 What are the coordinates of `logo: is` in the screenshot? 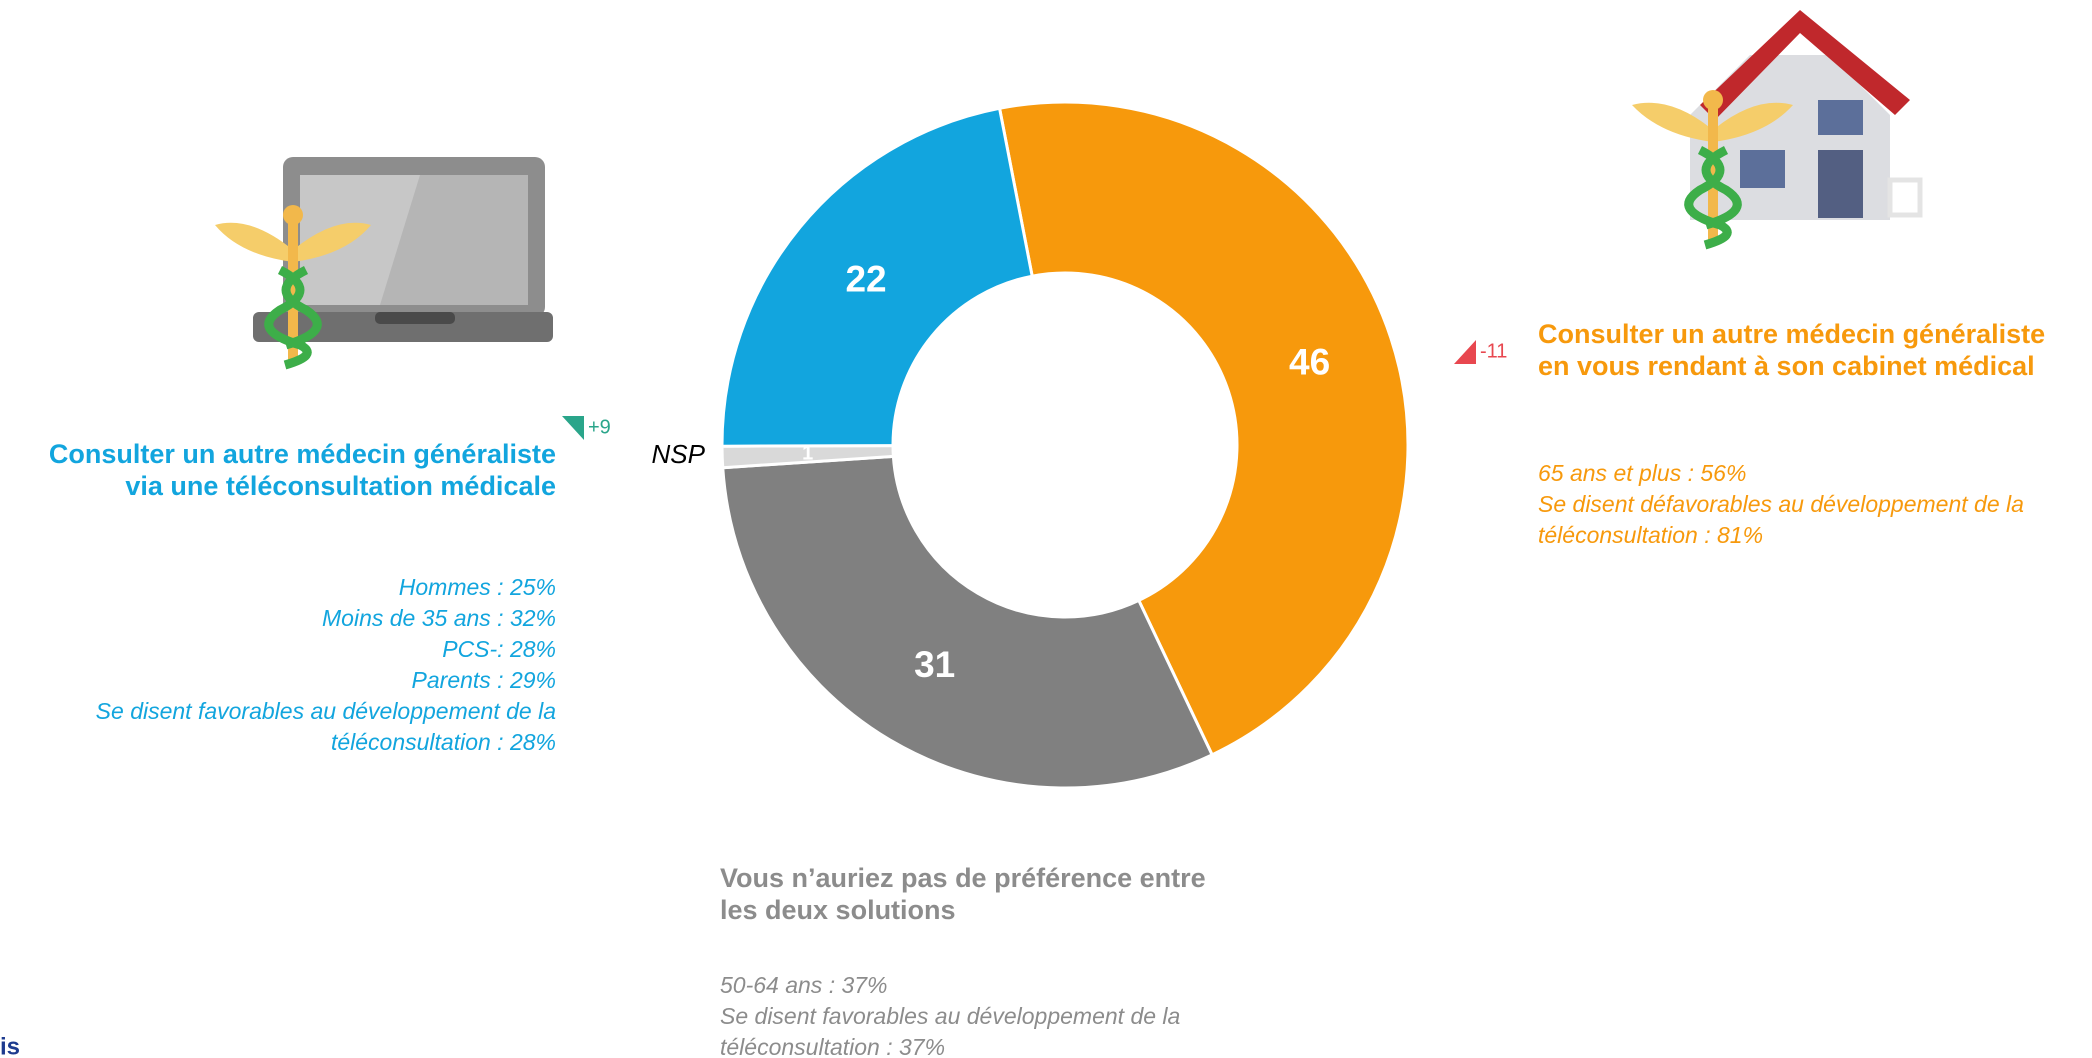 It's located at (10, 1045).